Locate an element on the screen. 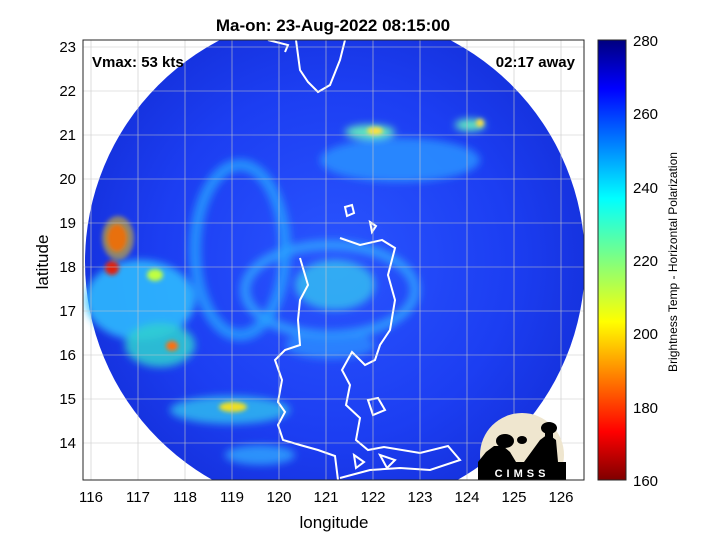 This screenshot has height=540, width=720. colorbar-tick: 240 is located at coordinates (645, 188).